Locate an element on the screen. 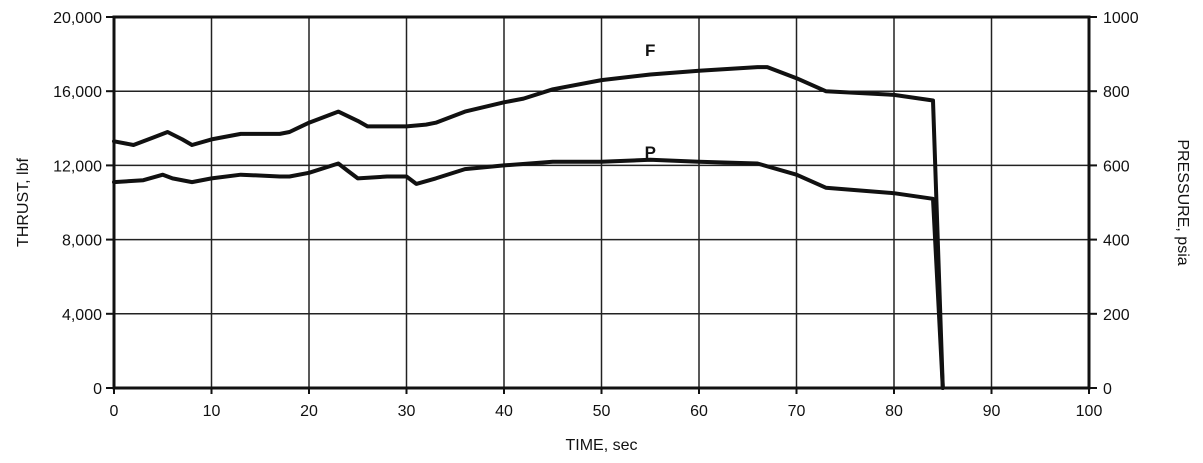 This screenshot has width=1203, height=463. x-tick-label: 10 is located at coordinates (212, 411).